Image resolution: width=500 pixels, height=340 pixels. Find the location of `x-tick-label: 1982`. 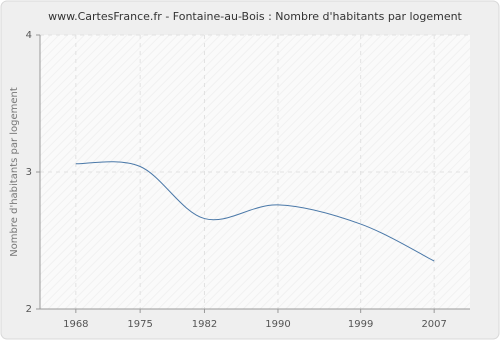

x-tick-label: 1982 is located at coordinates (204, 324).